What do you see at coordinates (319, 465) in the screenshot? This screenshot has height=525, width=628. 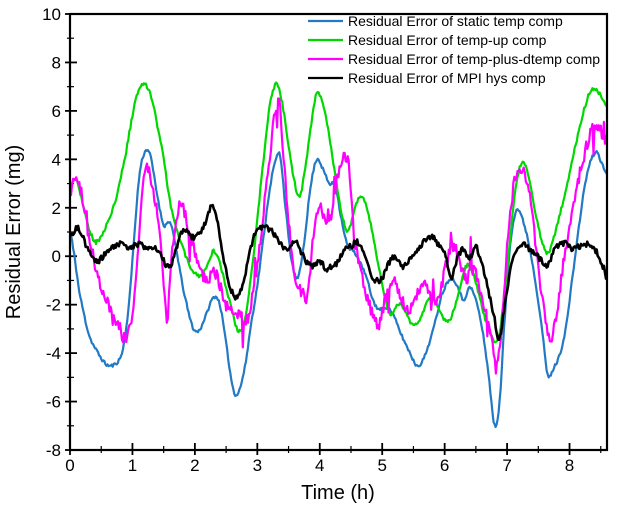 I see `x-tick-label: 4` at bounding box center [319, 465].